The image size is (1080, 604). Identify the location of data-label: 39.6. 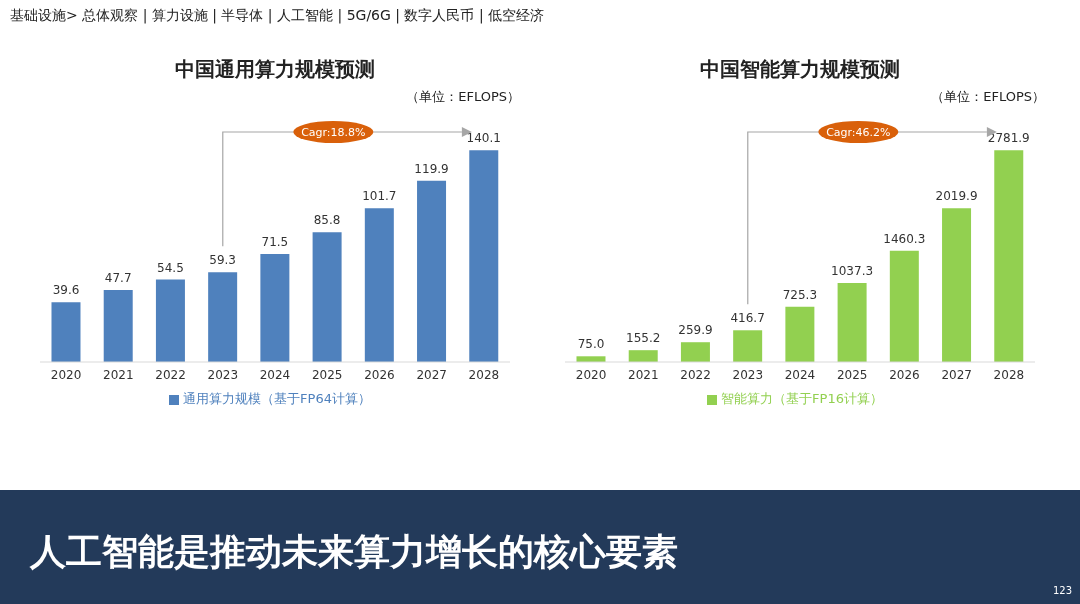
(66, 290).